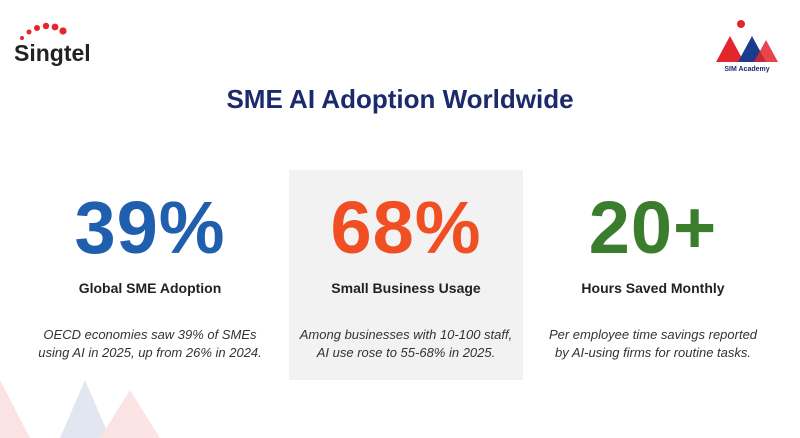 The height and width of the screenshot is (438, 800). What do you see at coordinates (150, 227) in the screenshot?
I see `stat-value: 39%` at bounding box center [150, 227].